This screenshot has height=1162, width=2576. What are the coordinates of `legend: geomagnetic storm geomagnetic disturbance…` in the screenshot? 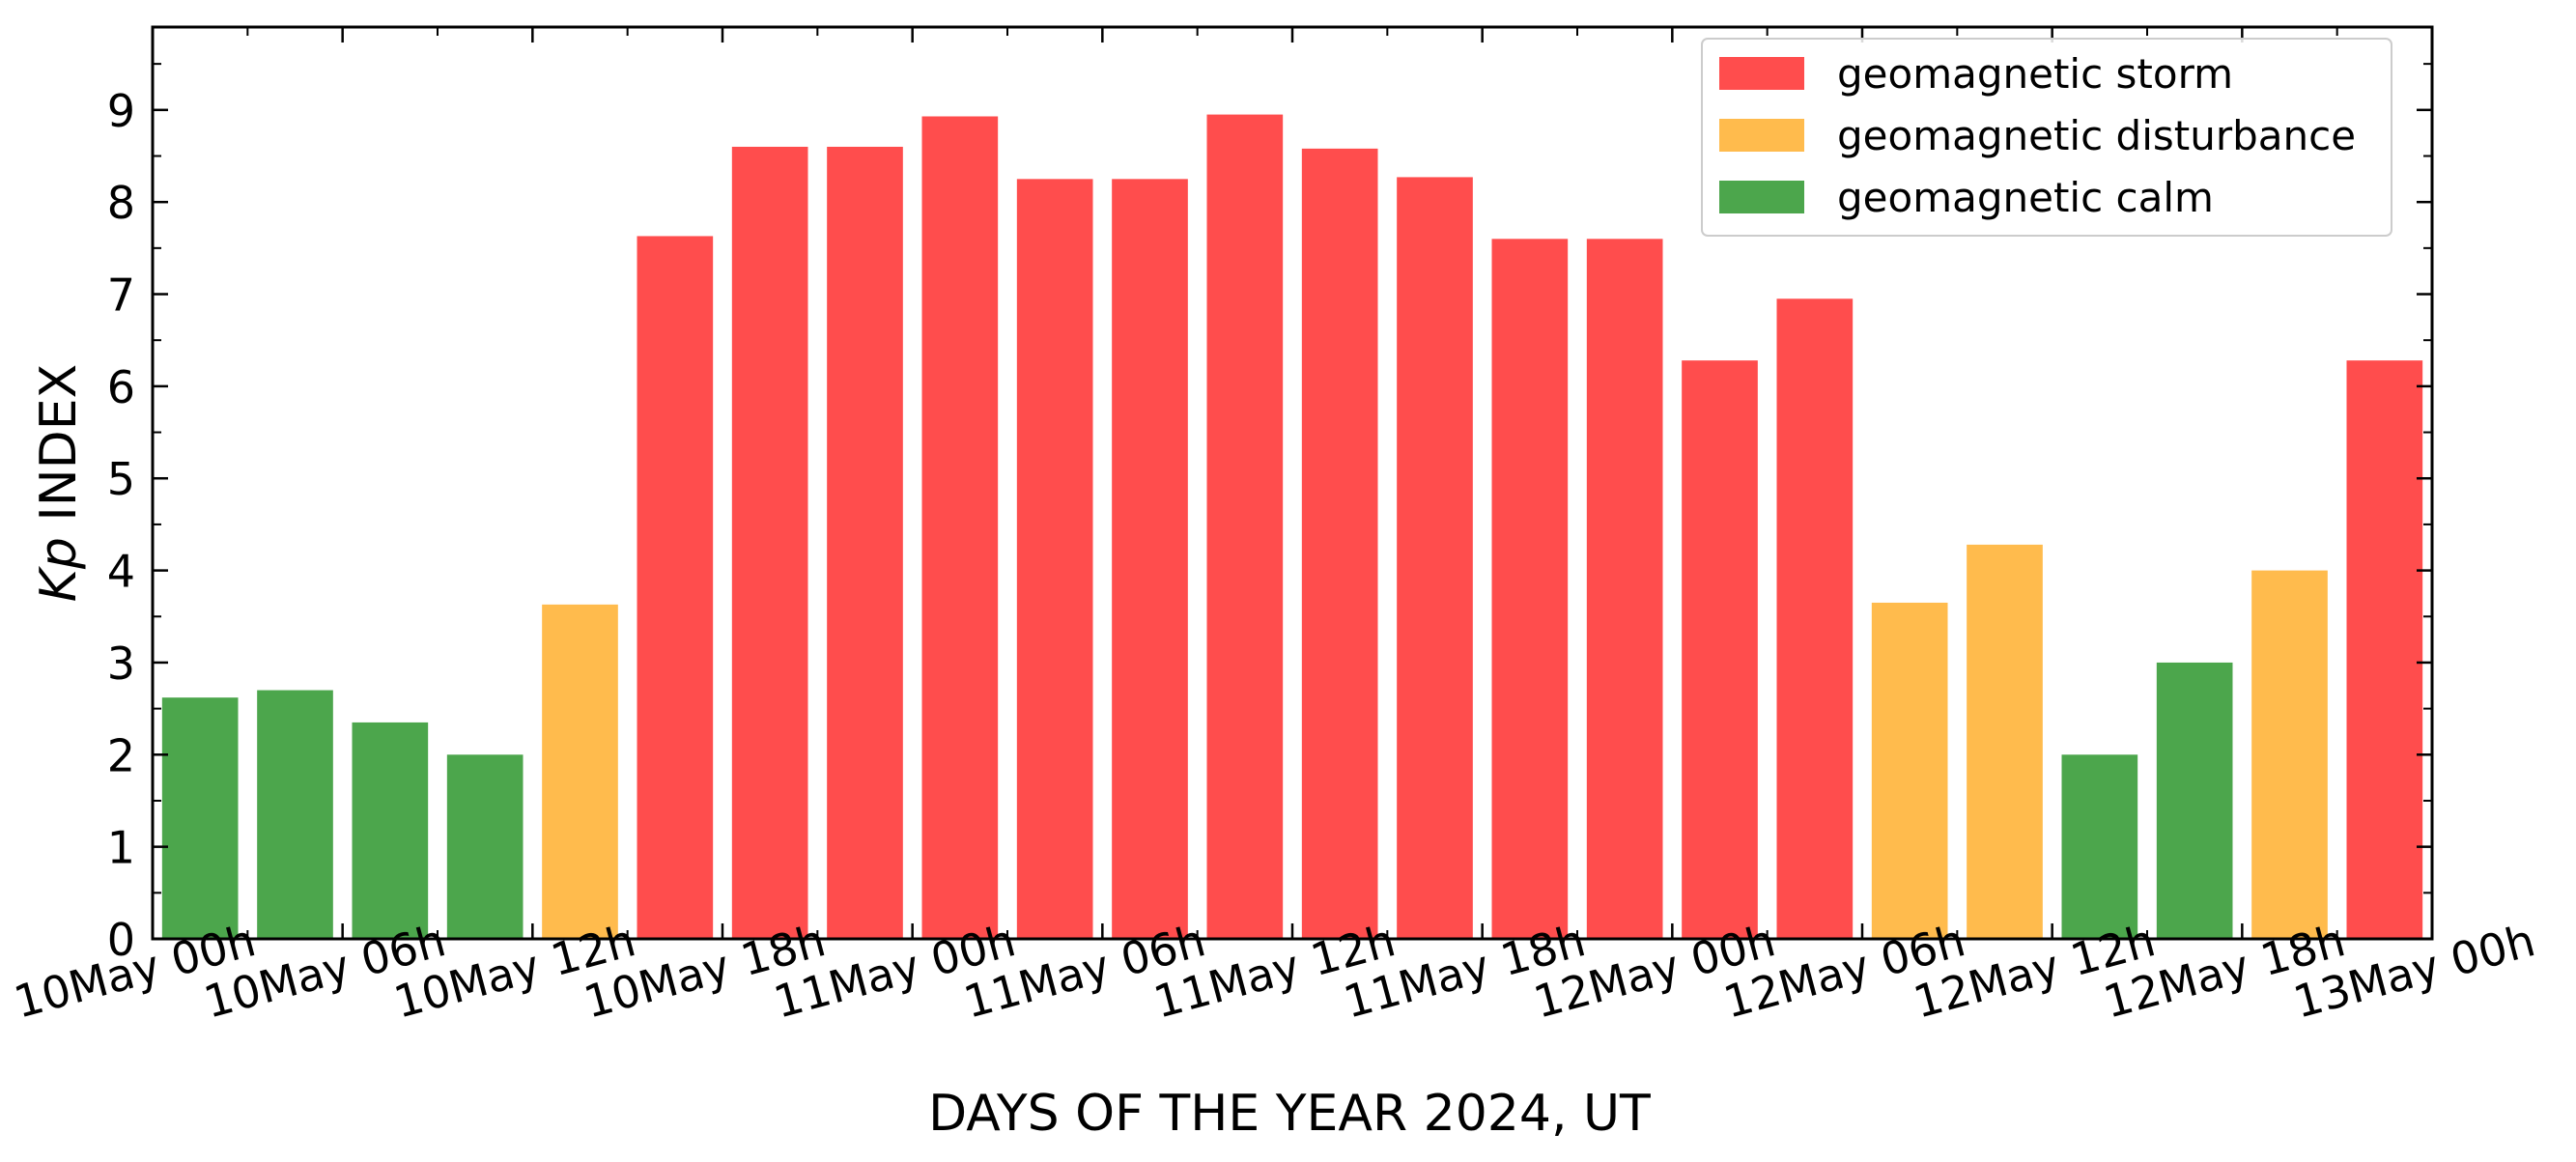 It's located at (2046, 137).